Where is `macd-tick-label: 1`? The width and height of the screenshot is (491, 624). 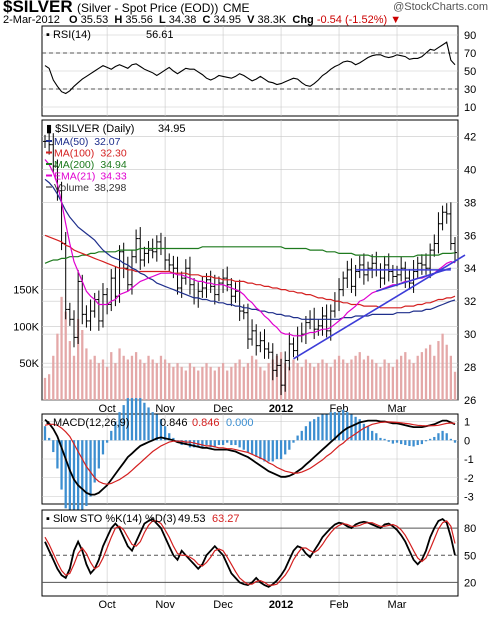 macd-tick-label: 1 is located at coordinates (467, 423).